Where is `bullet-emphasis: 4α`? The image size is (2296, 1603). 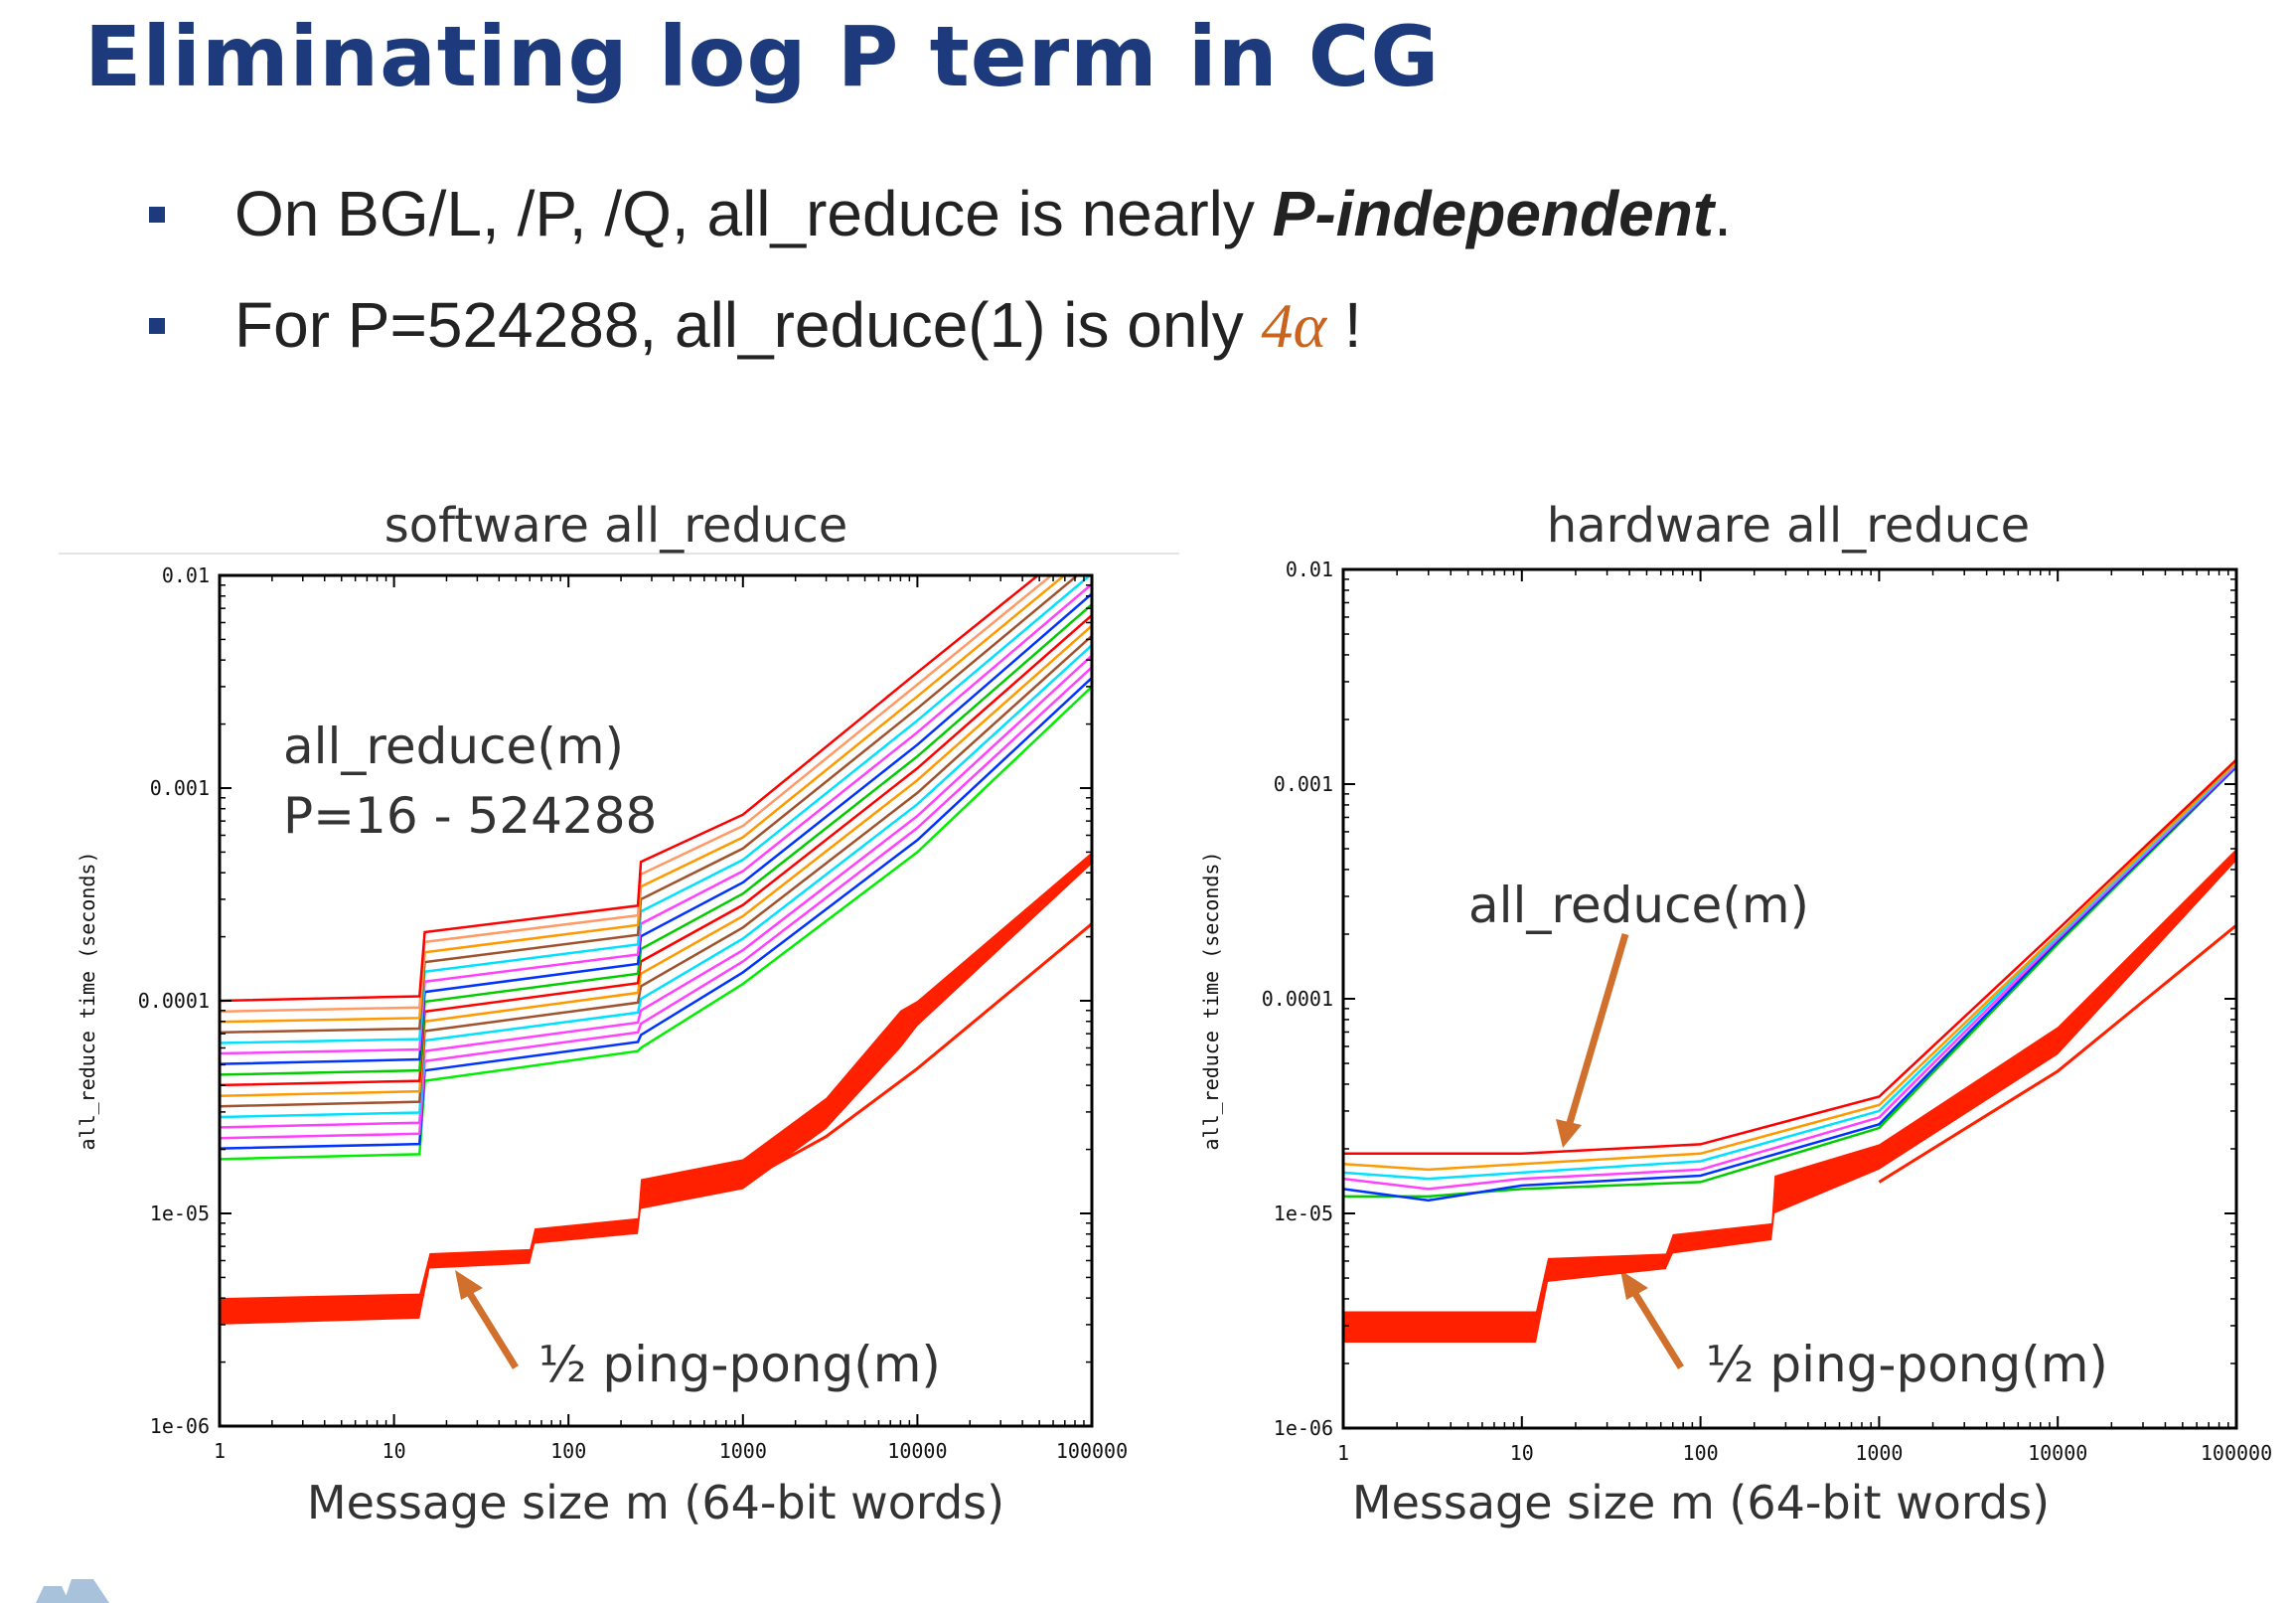 bullet-emphasis: 4α is located at coordinates (1294, 326).